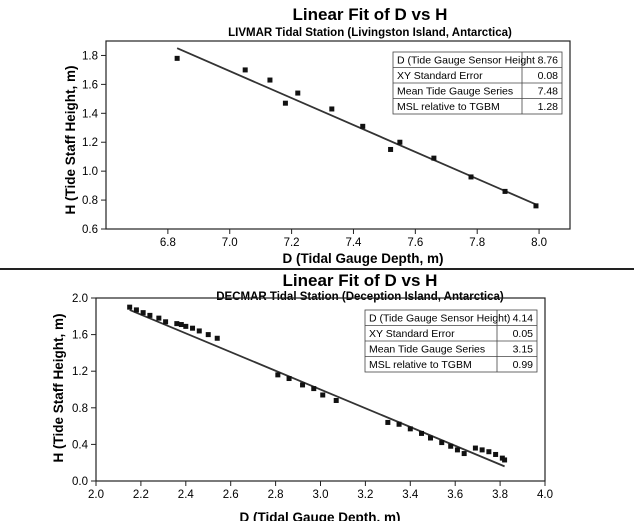 The width and height of the screenshot is (634, 521). Describe the element at coordinates (80, 482) in the screenshot. I see `y-tick-label: 0.0` at that location.